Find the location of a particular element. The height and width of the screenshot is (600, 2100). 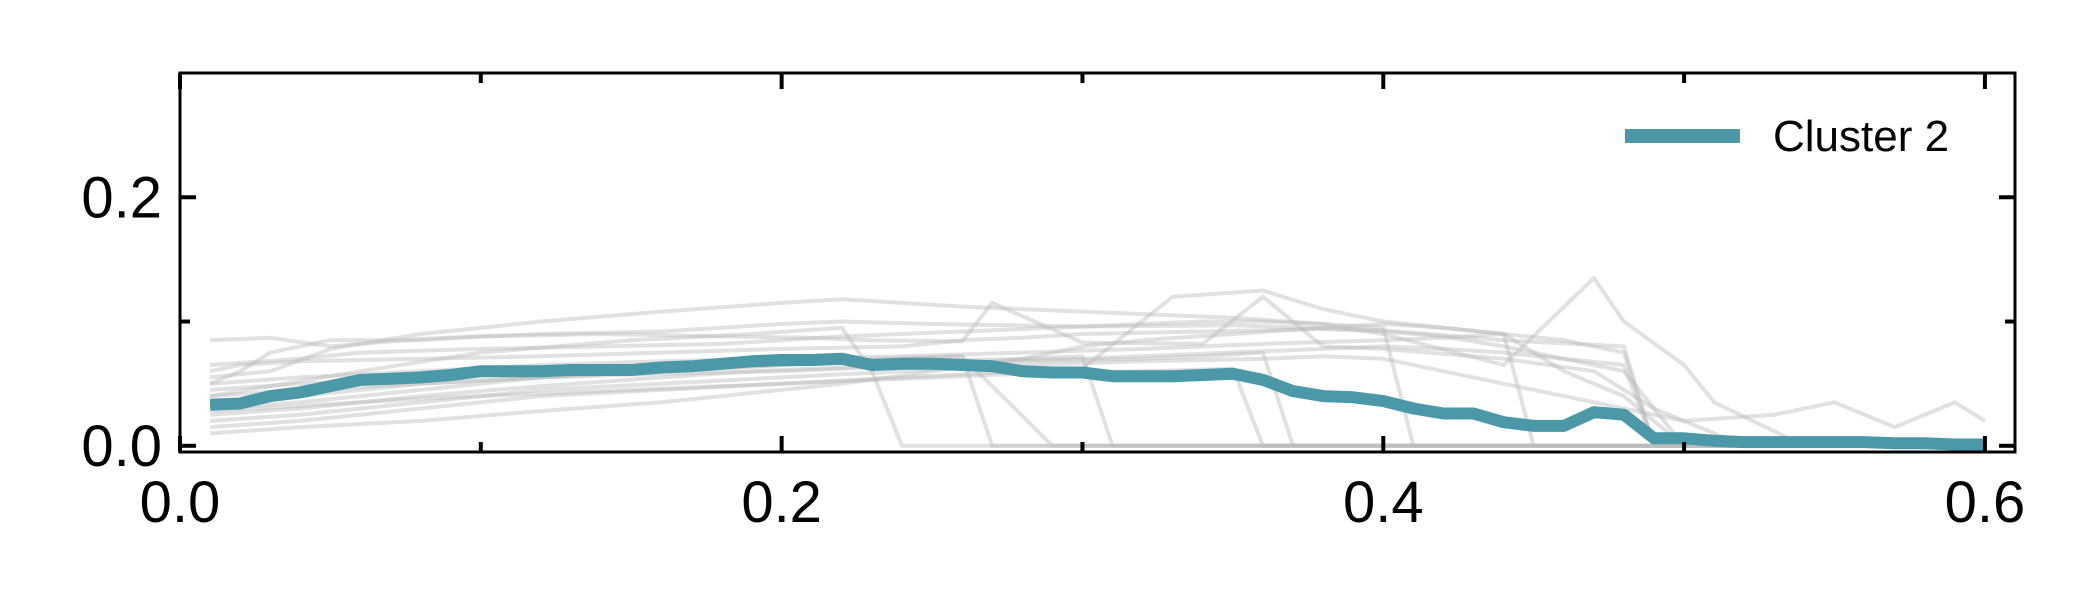

x-tick-labels: 0.0 0.2 0.4 0.6 is located at coordinates (1083, 502).